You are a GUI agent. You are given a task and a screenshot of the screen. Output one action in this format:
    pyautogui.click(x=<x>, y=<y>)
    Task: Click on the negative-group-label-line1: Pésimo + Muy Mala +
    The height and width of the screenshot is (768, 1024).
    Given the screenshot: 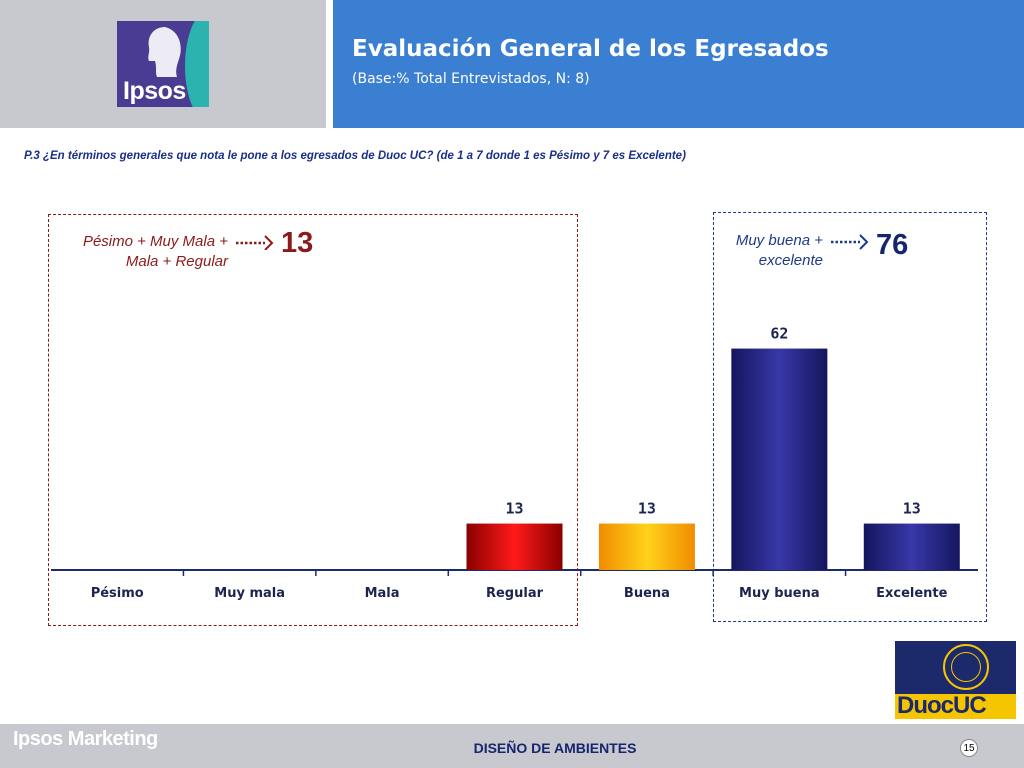 What is the action you would take?
    pyautogui.click(x=155, y=241)
    